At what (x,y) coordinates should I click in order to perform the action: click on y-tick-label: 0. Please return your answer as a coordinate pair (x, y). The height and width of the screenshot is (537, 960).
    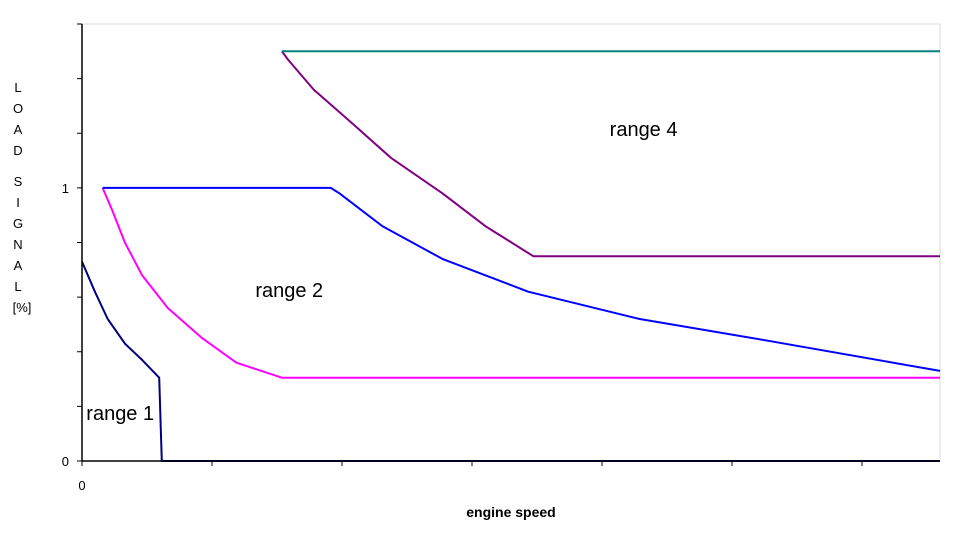
    Looking at the image, I should click on (65, 461).